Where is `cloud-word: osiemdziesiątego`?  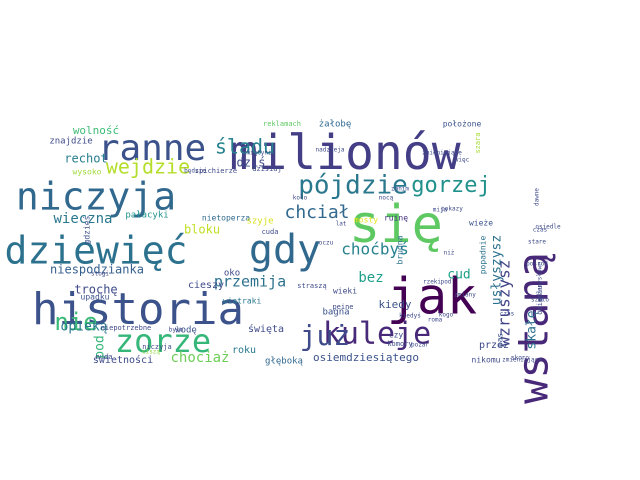
cloud-word: osiemdziesiątego is located at coordinates (366, 357).